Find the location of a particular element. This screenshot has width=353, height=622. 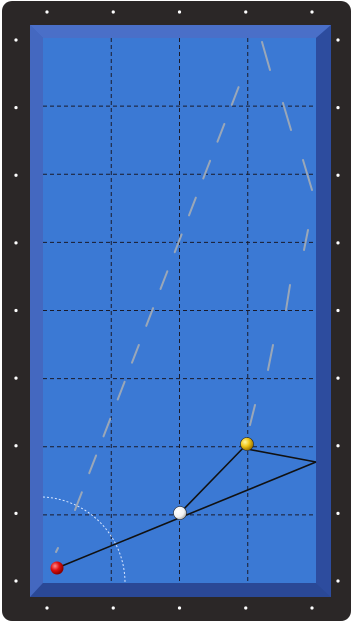

white-ball is located at coordinates (180, 513).